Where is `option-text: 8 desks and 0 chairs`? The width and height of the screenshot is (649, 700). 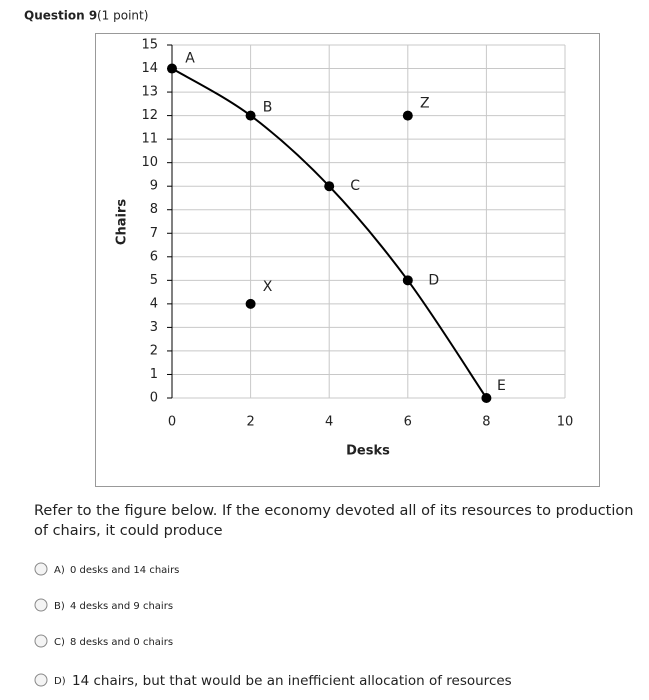
option-text: 8 desks and 0 chairs is located at coordinates (121, 642).